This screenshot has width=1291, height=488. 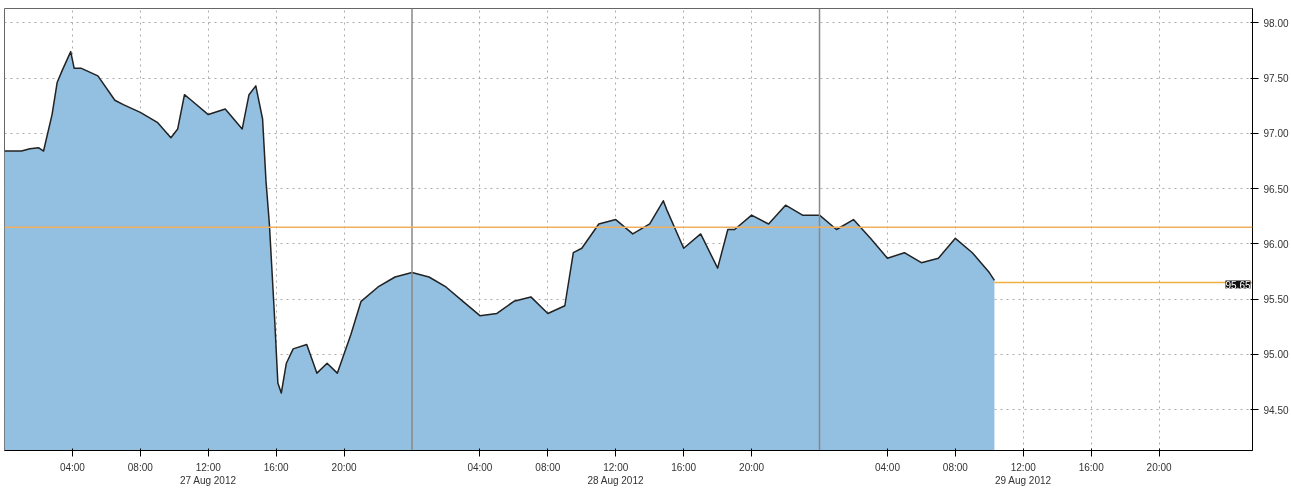 What do you see at coordinates (1276, 300) in the screenshot?
I see `y-tick-label: 95.50` at bounding box center [1276, 300].